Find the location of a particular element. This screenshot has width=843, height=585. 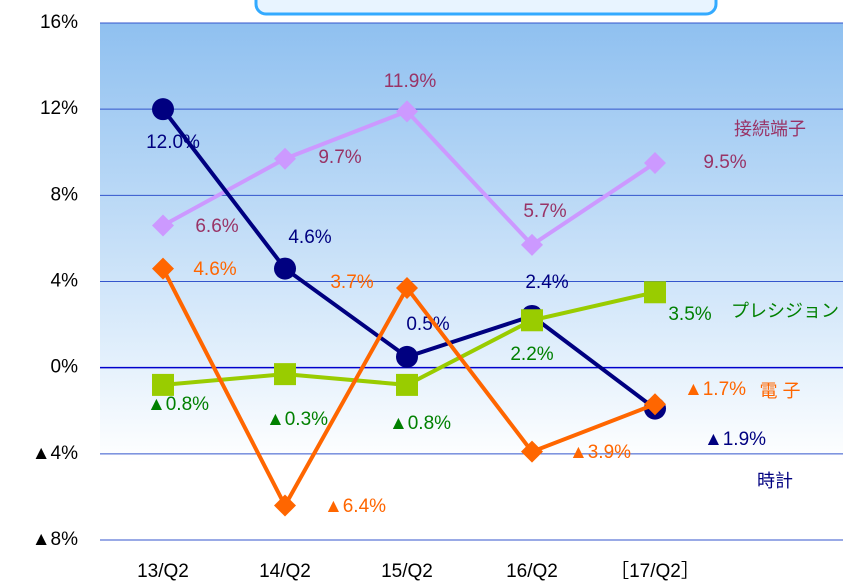

y-tick-label: ▲4% is located at coordinates (55, 453).